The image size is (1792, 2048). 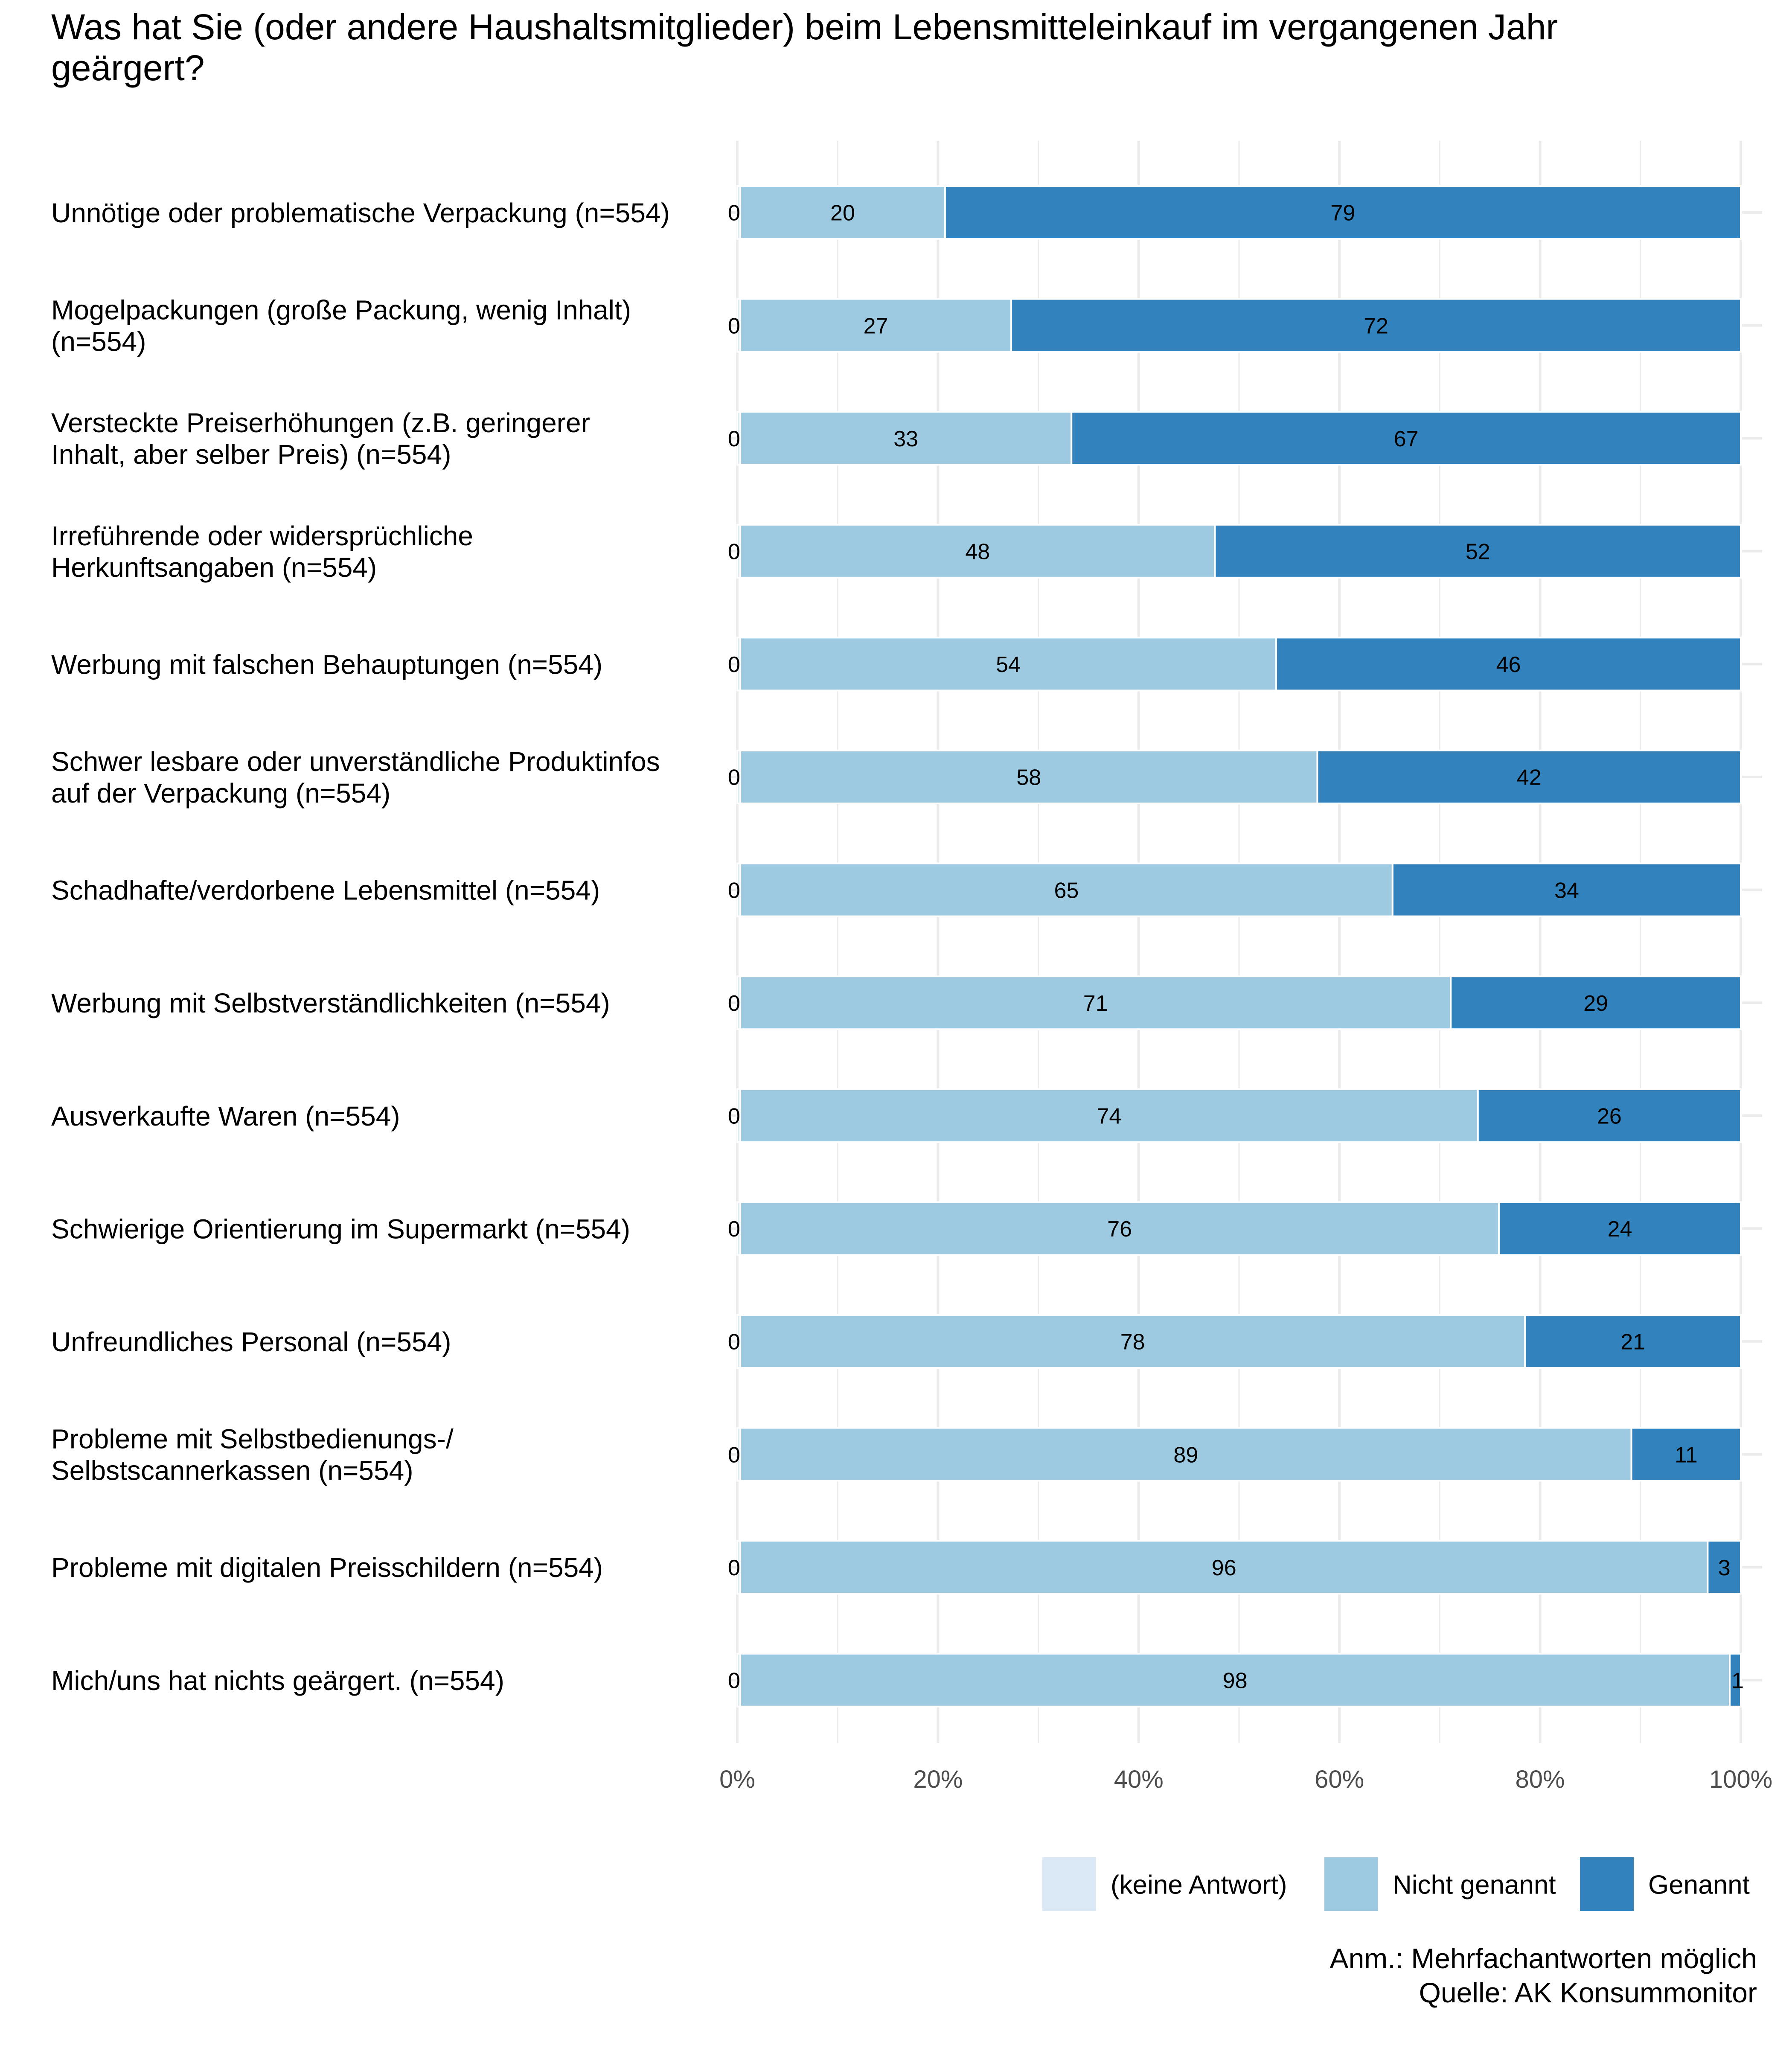 I want to click on bar-value-label: 58, so click(x=1028, y=777).